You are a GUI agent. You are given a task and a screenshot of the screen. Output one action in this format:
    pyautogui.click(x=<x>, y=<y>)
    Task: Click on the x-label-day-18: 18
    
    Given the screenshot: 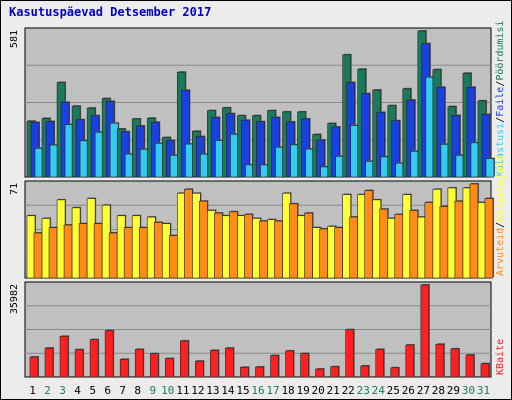 What is the action you would take?
    pyautogui.click(x=287, y=390)
    